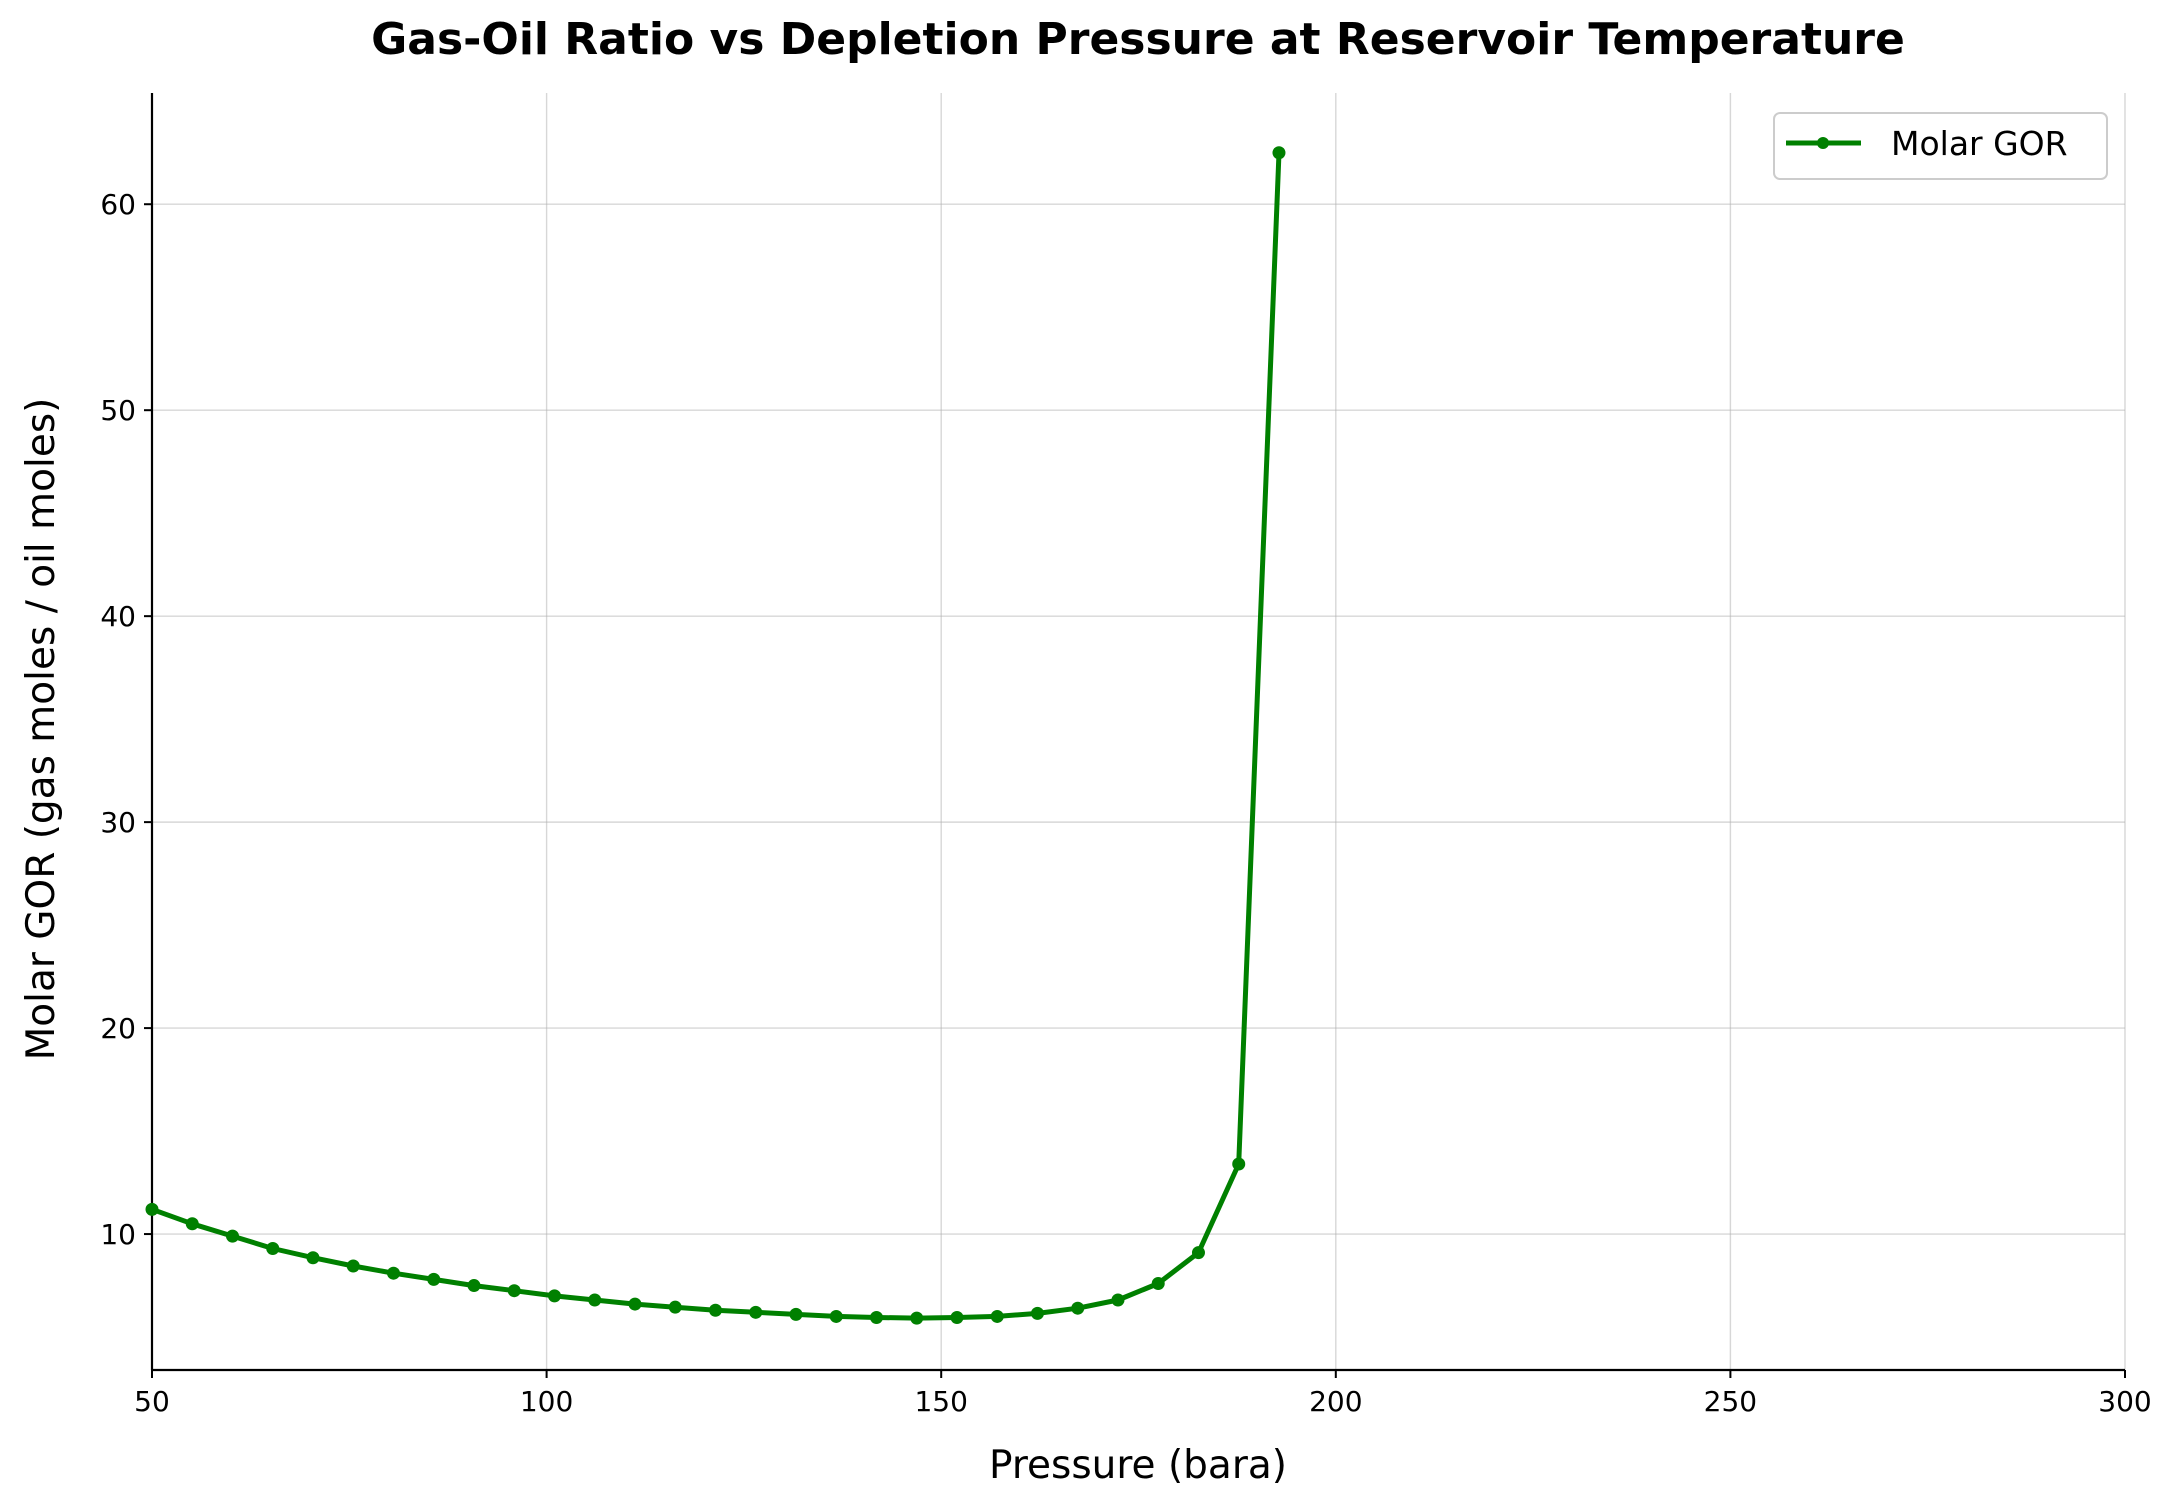 Image resolution: width=2165 pixels, height=1509 pixels. Describe the element at coordinates (118, 1234) in the screenshot. I see `y-tick-label: 10` at that location.